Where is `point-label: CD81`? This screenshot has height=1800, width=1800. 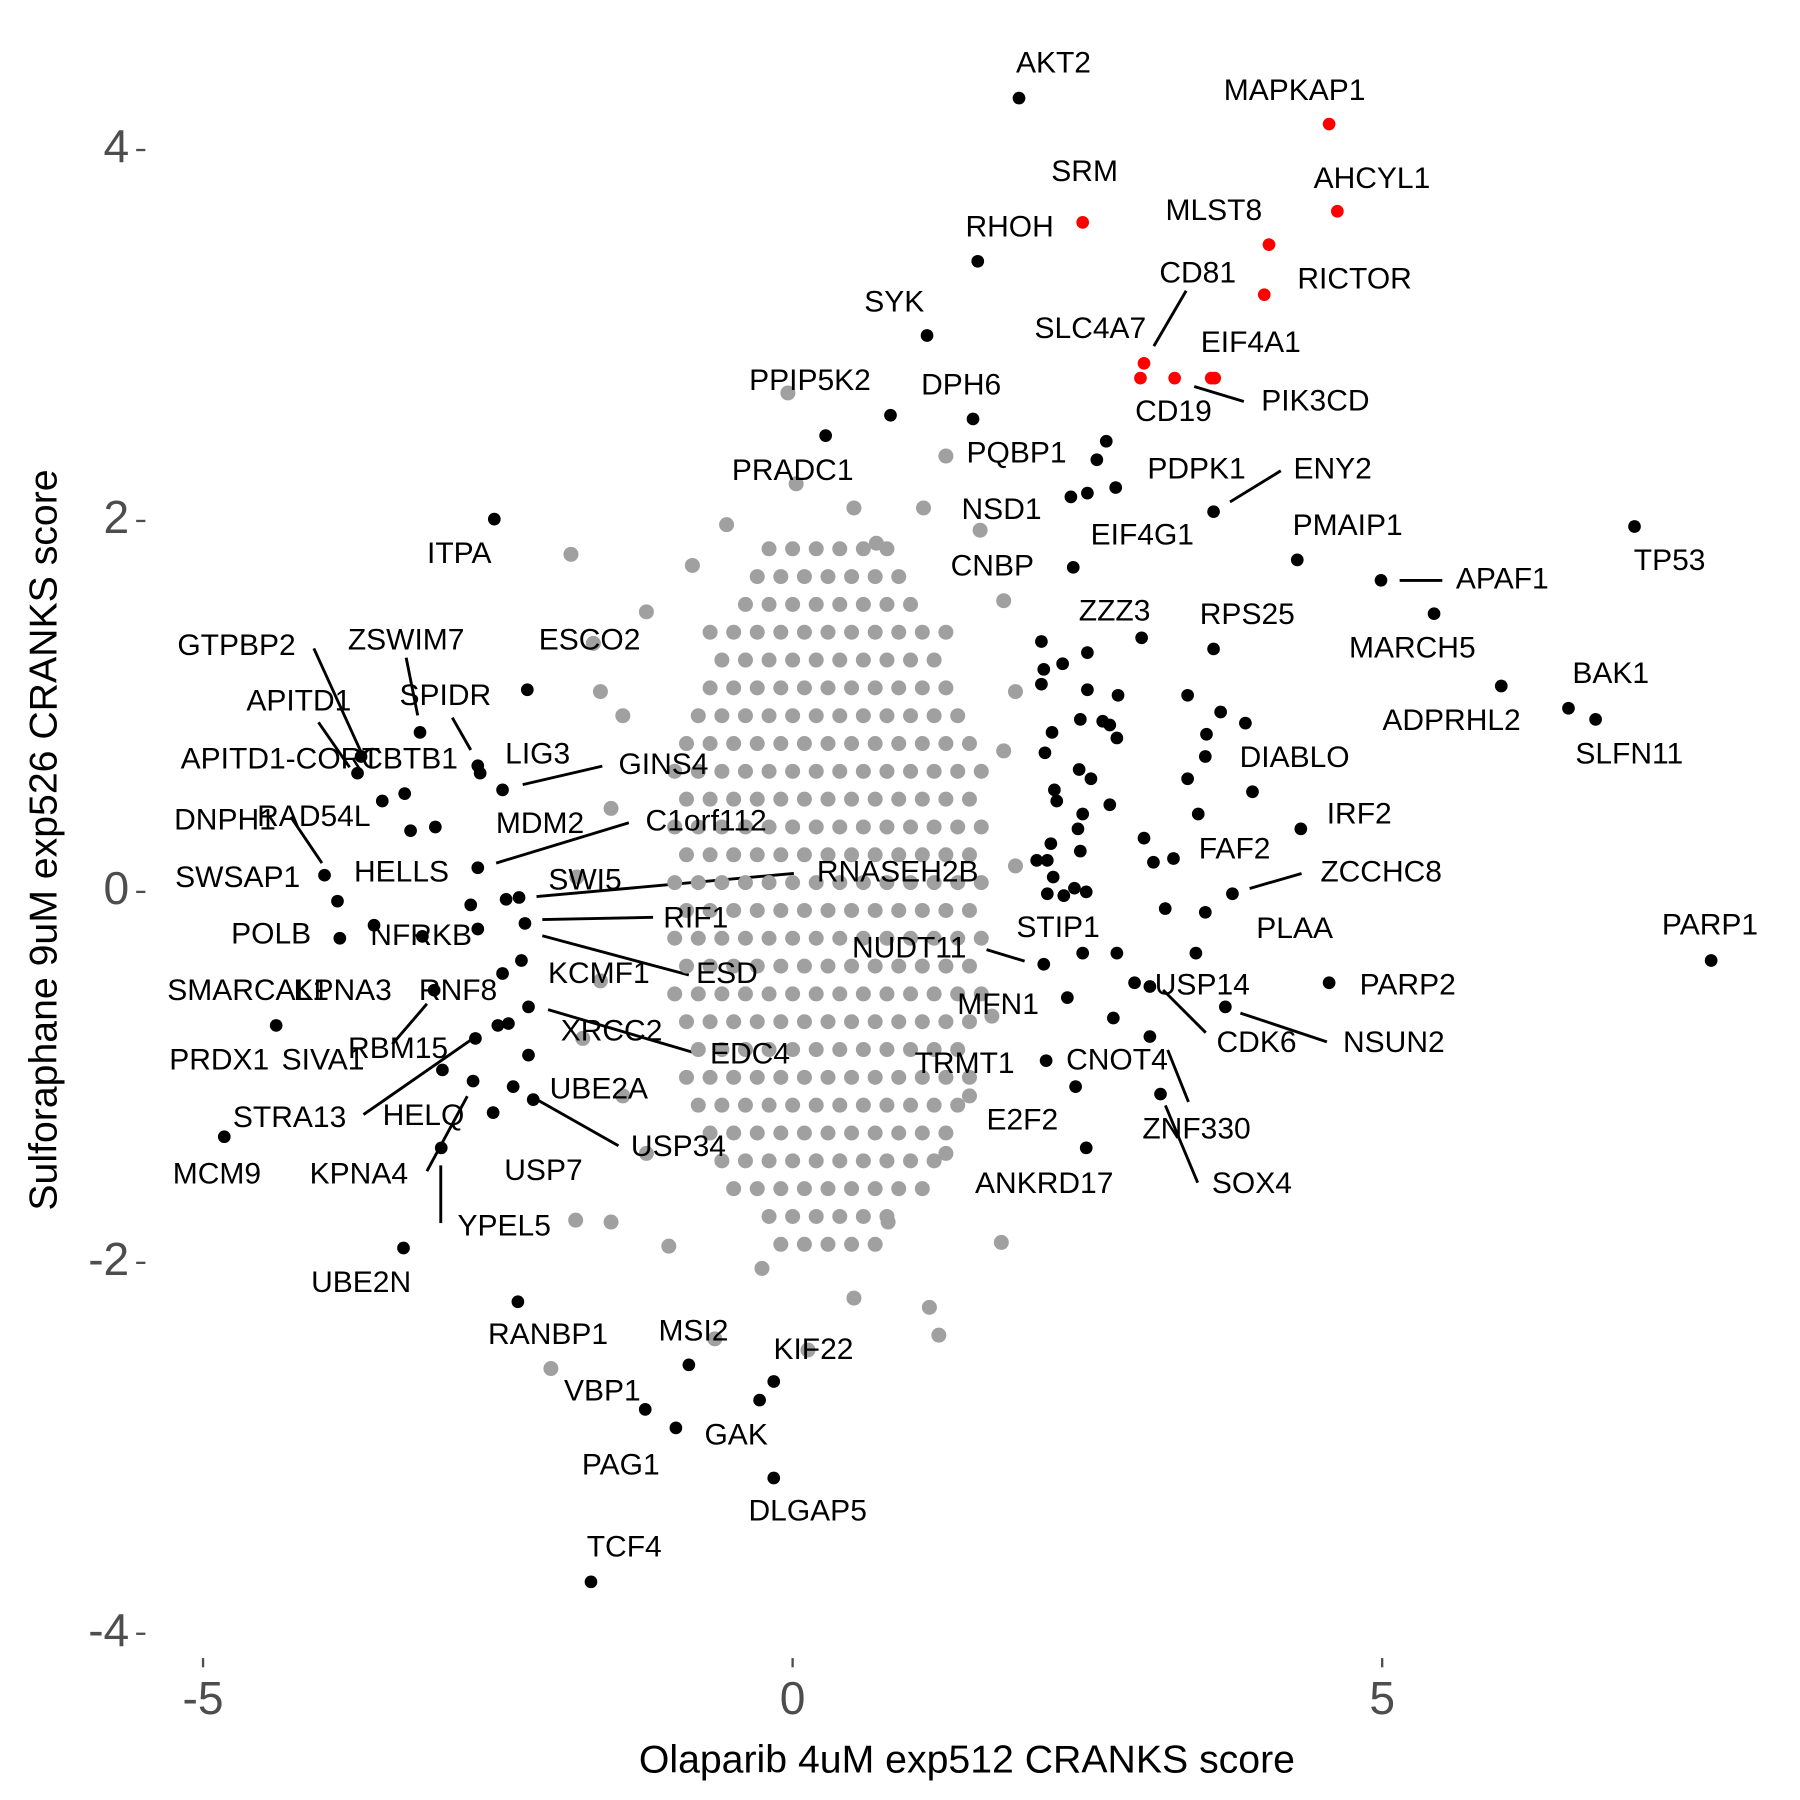 point-label: CD81 is located at coordinates (1197, 273).